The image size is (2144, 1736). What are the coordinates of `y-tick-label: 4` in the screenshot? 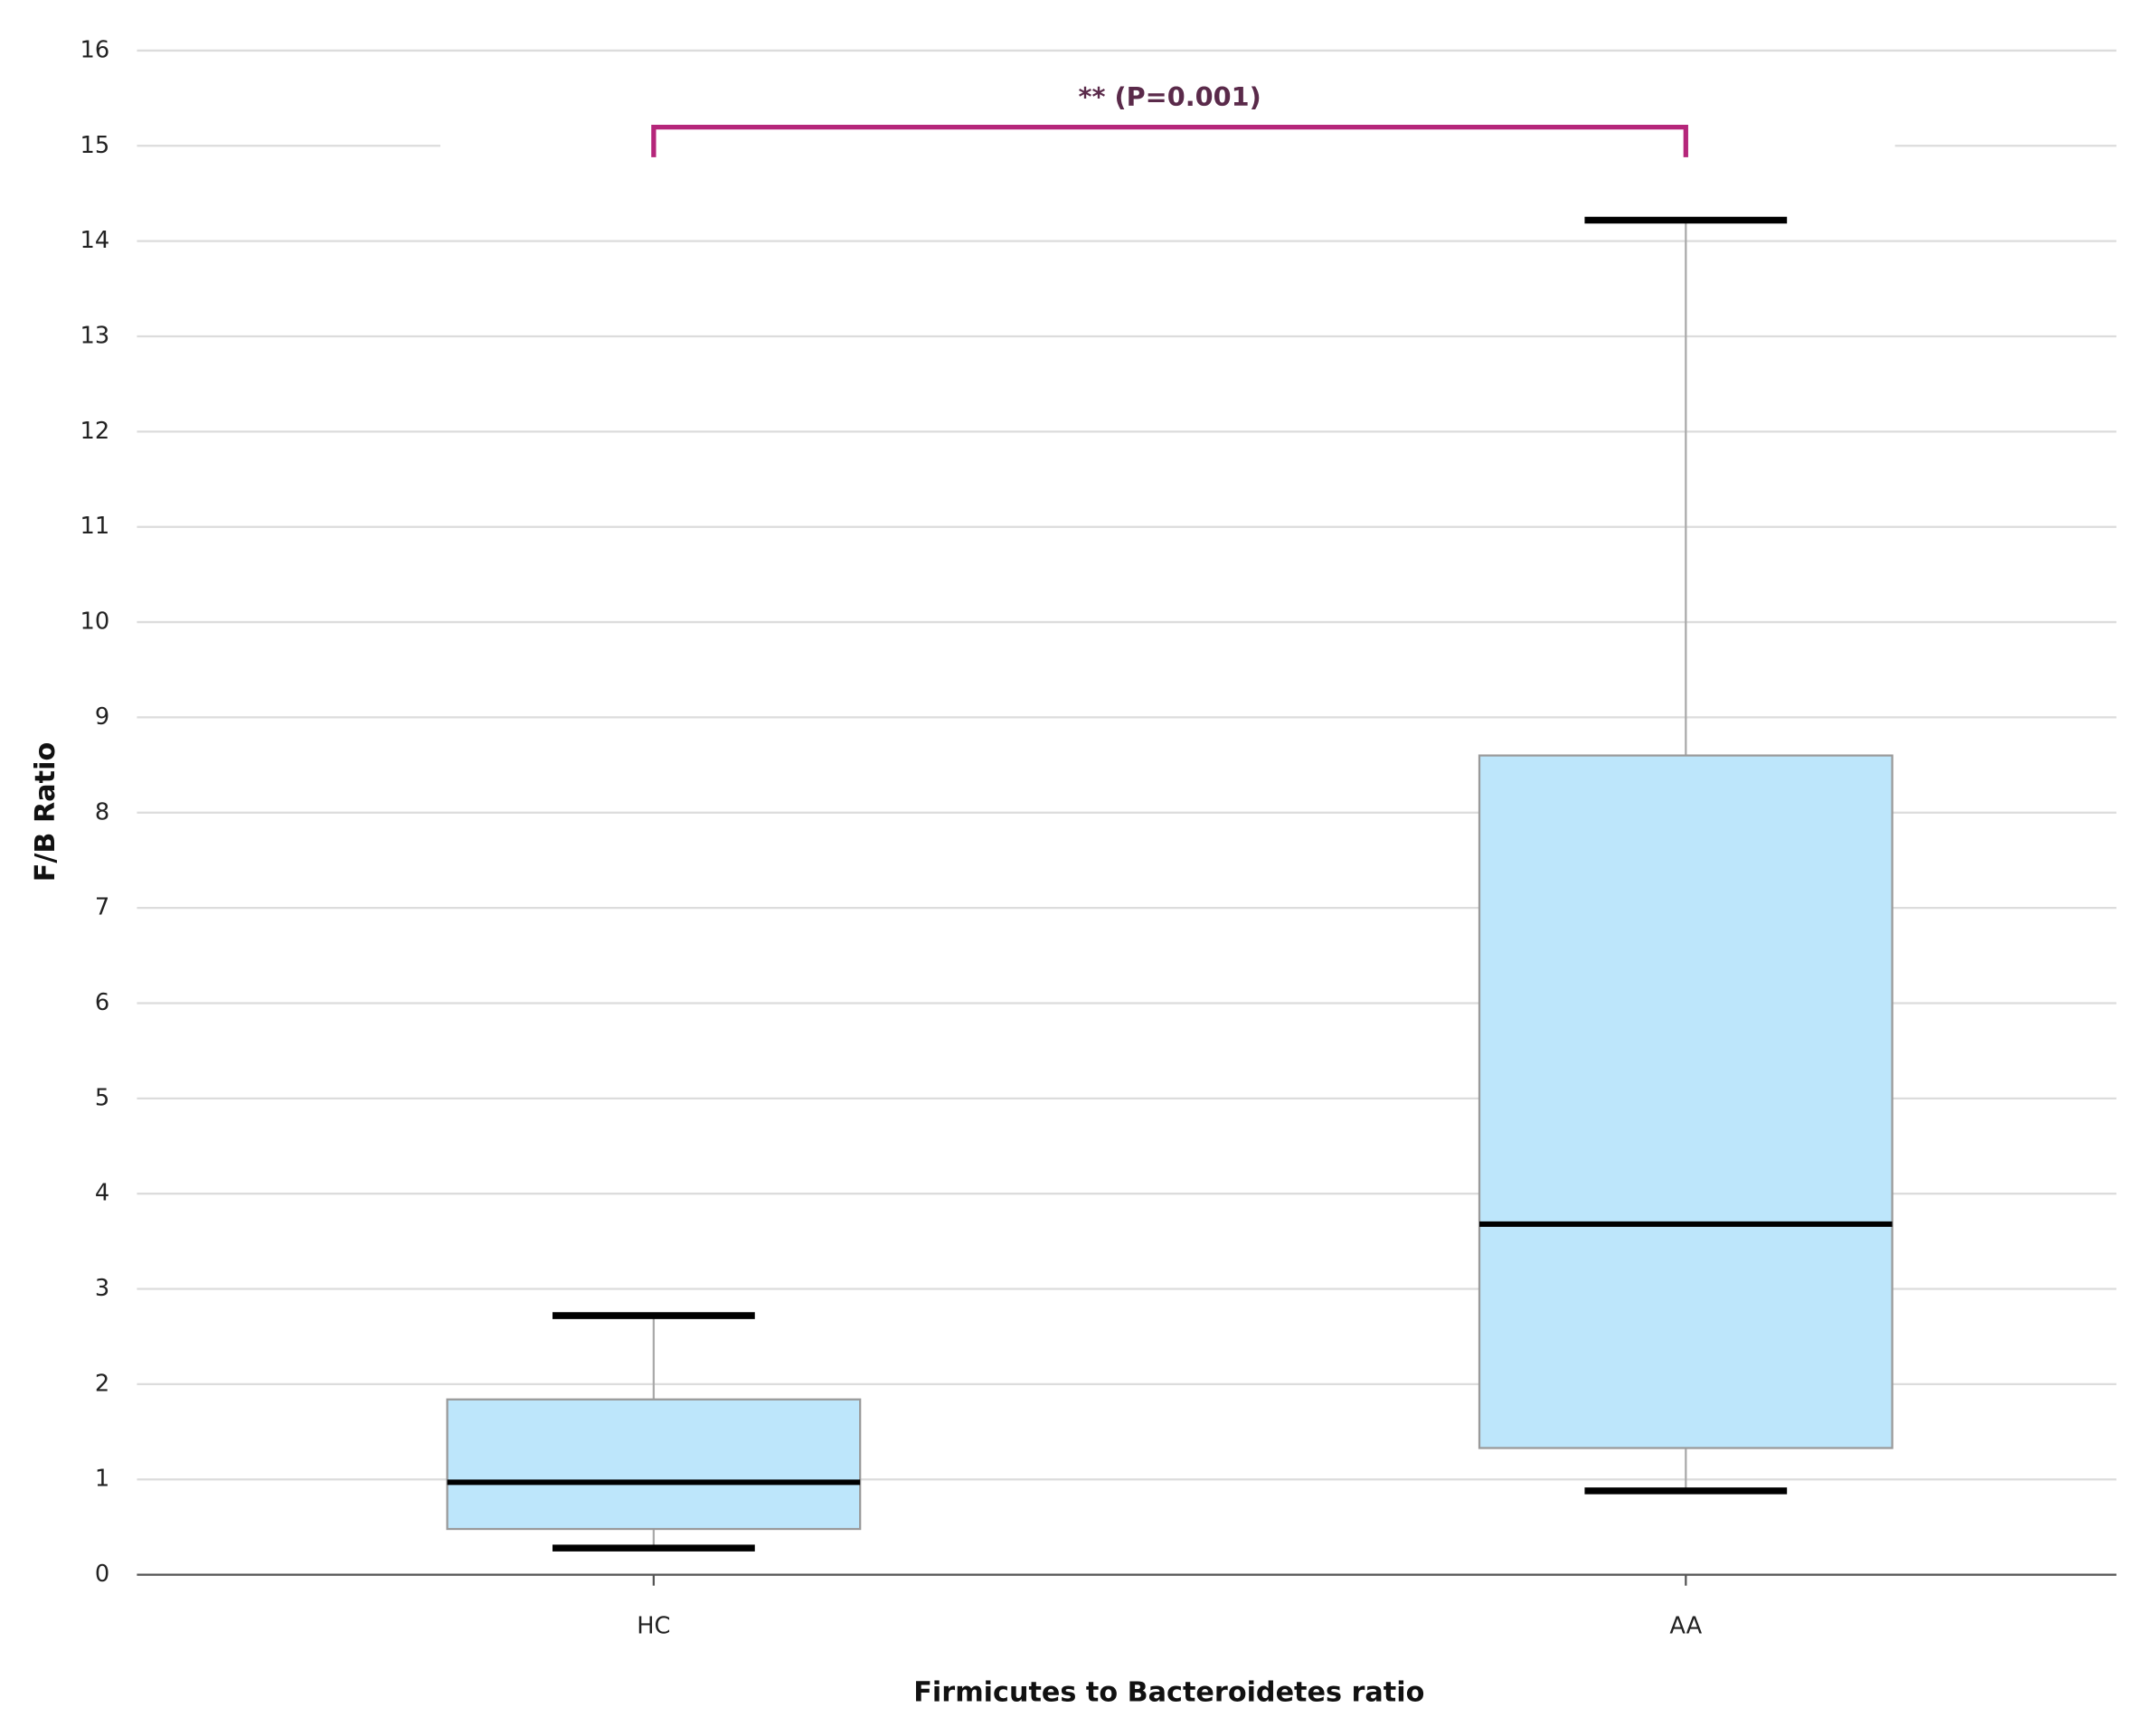 It's located at (102, 1194).